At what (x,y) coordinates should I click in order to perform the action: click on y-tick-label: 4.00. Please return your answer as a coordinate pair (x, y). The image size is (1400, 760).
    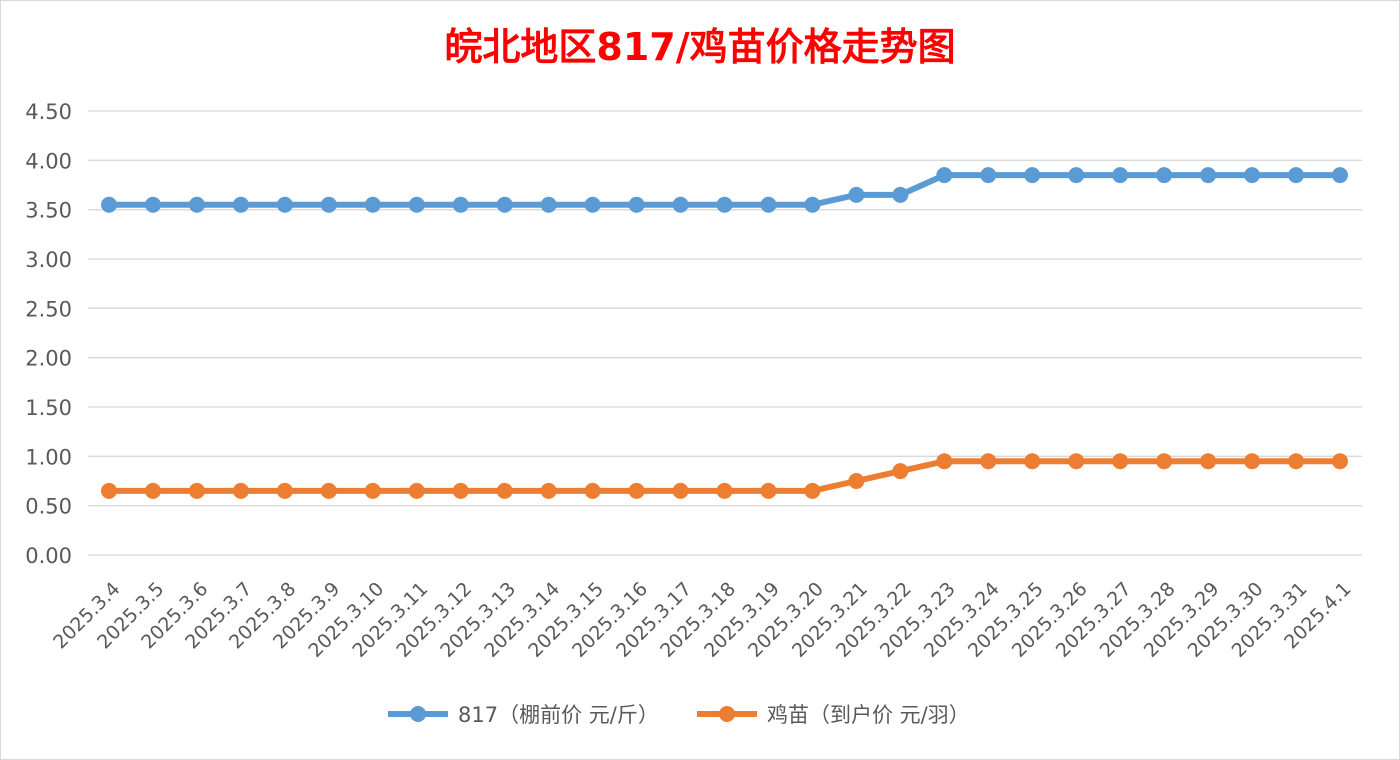
    Looking at the image, I should click on (48, 161).